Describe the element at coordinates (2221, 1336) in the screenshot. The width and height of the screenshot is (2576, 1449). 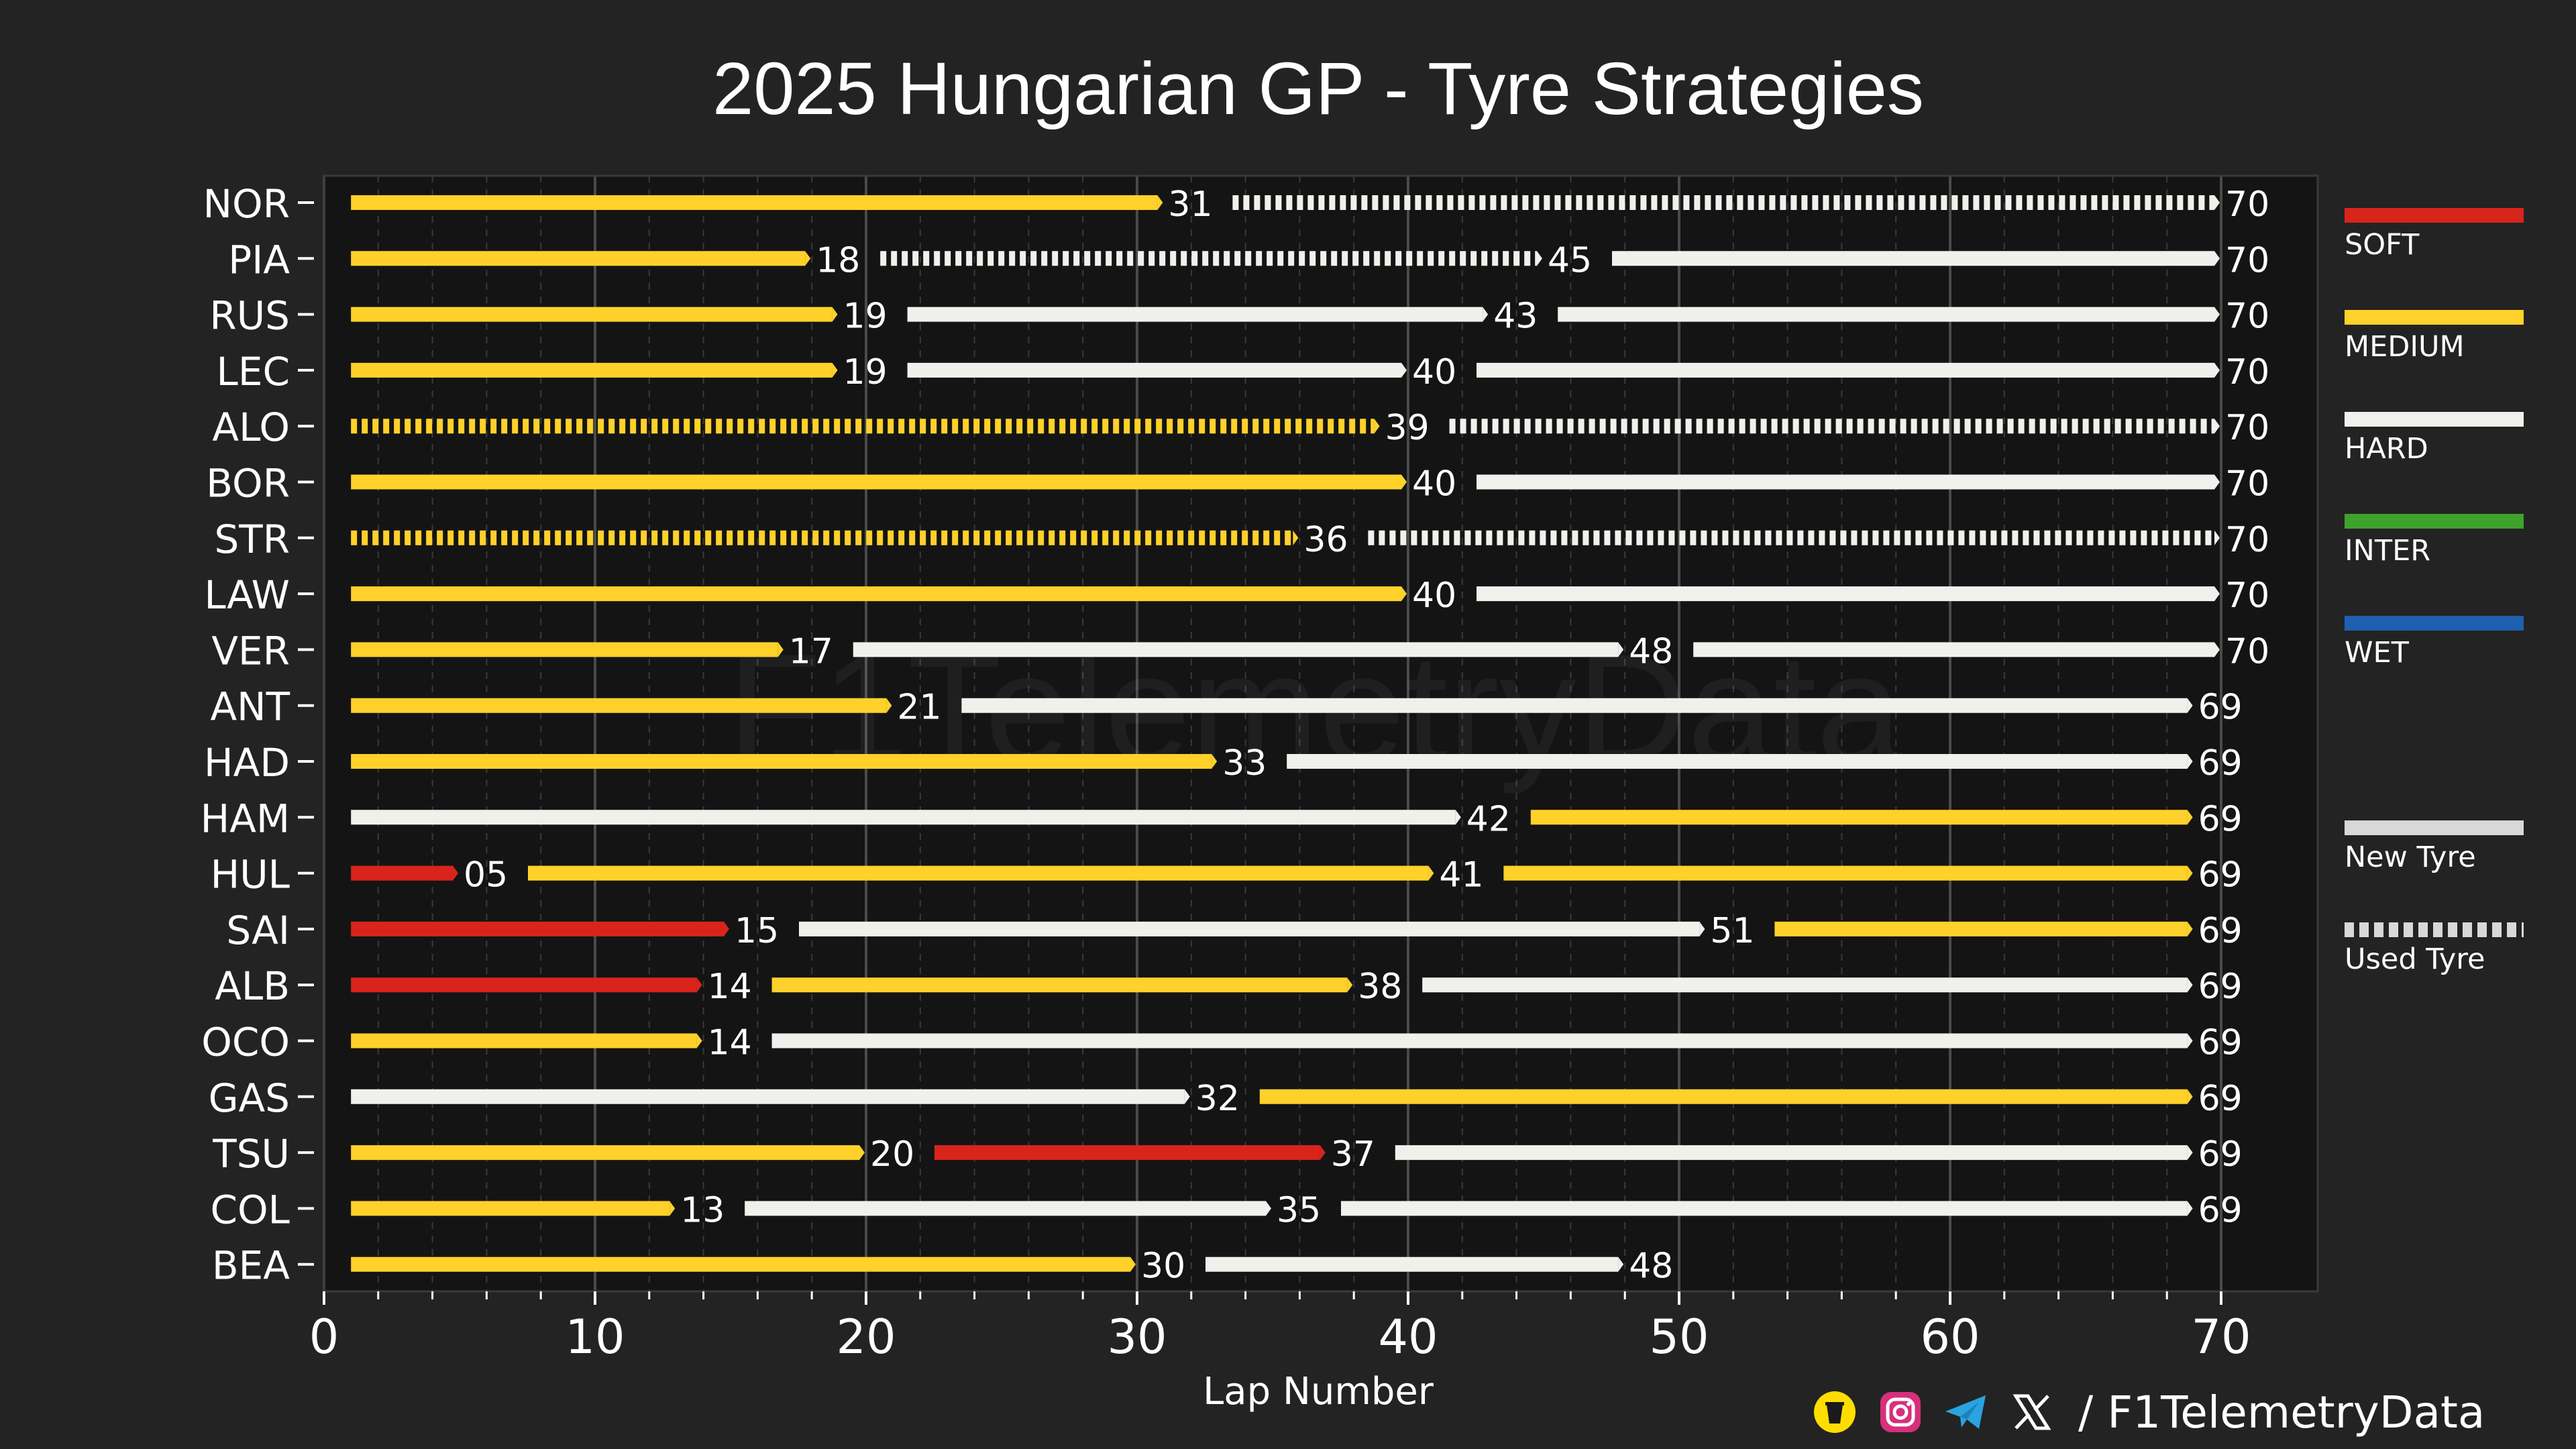
I see `x-tick-label: 70` at that location.